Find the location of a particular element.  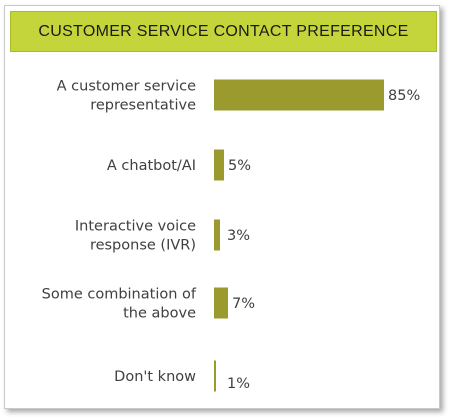

category-label: A chatbot/AI is located at coordinates (151, 166).